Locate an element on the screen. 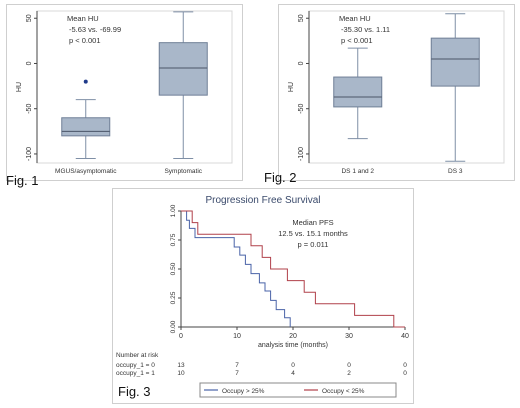 This screenshot has width=520, height=408. risk-table-value: 4 is located at coordinates (293, 373).